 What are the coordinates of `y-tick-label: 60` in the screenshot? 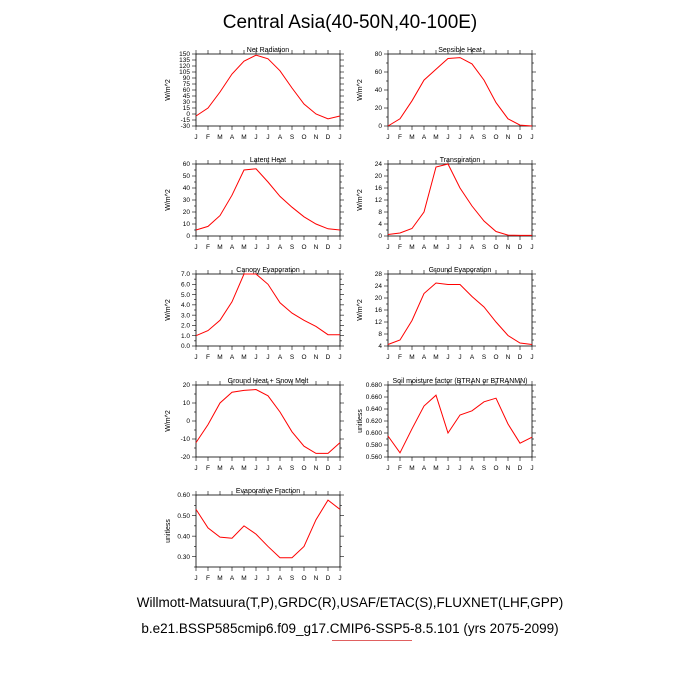 It's located at (379, 72).